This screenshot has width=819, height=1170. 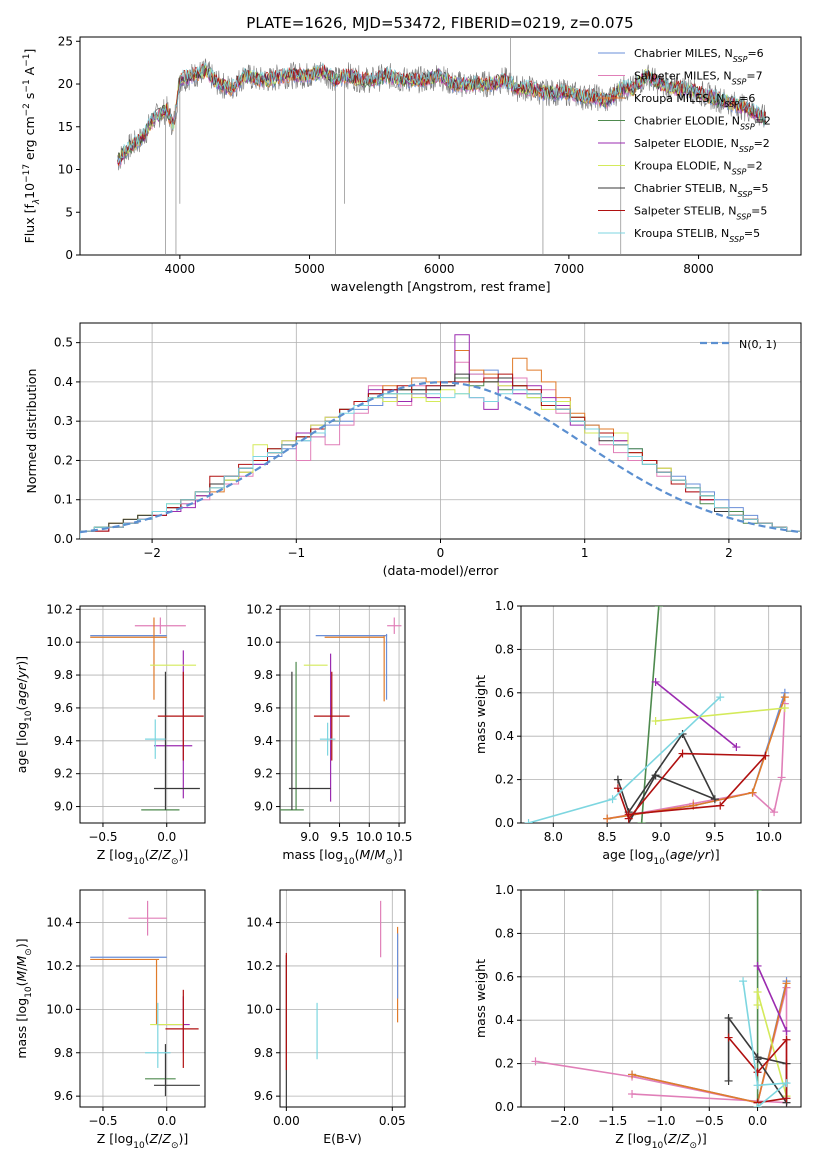 I want to click on x-tick-label: 0.0, so click(x=757, y=1121).